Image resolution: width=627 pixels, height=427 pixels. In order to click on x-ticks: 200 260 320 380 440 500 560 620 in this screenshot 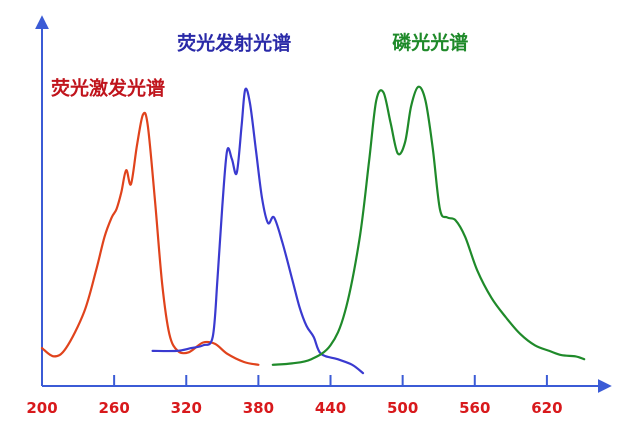, I will do `click(294, 396)`.